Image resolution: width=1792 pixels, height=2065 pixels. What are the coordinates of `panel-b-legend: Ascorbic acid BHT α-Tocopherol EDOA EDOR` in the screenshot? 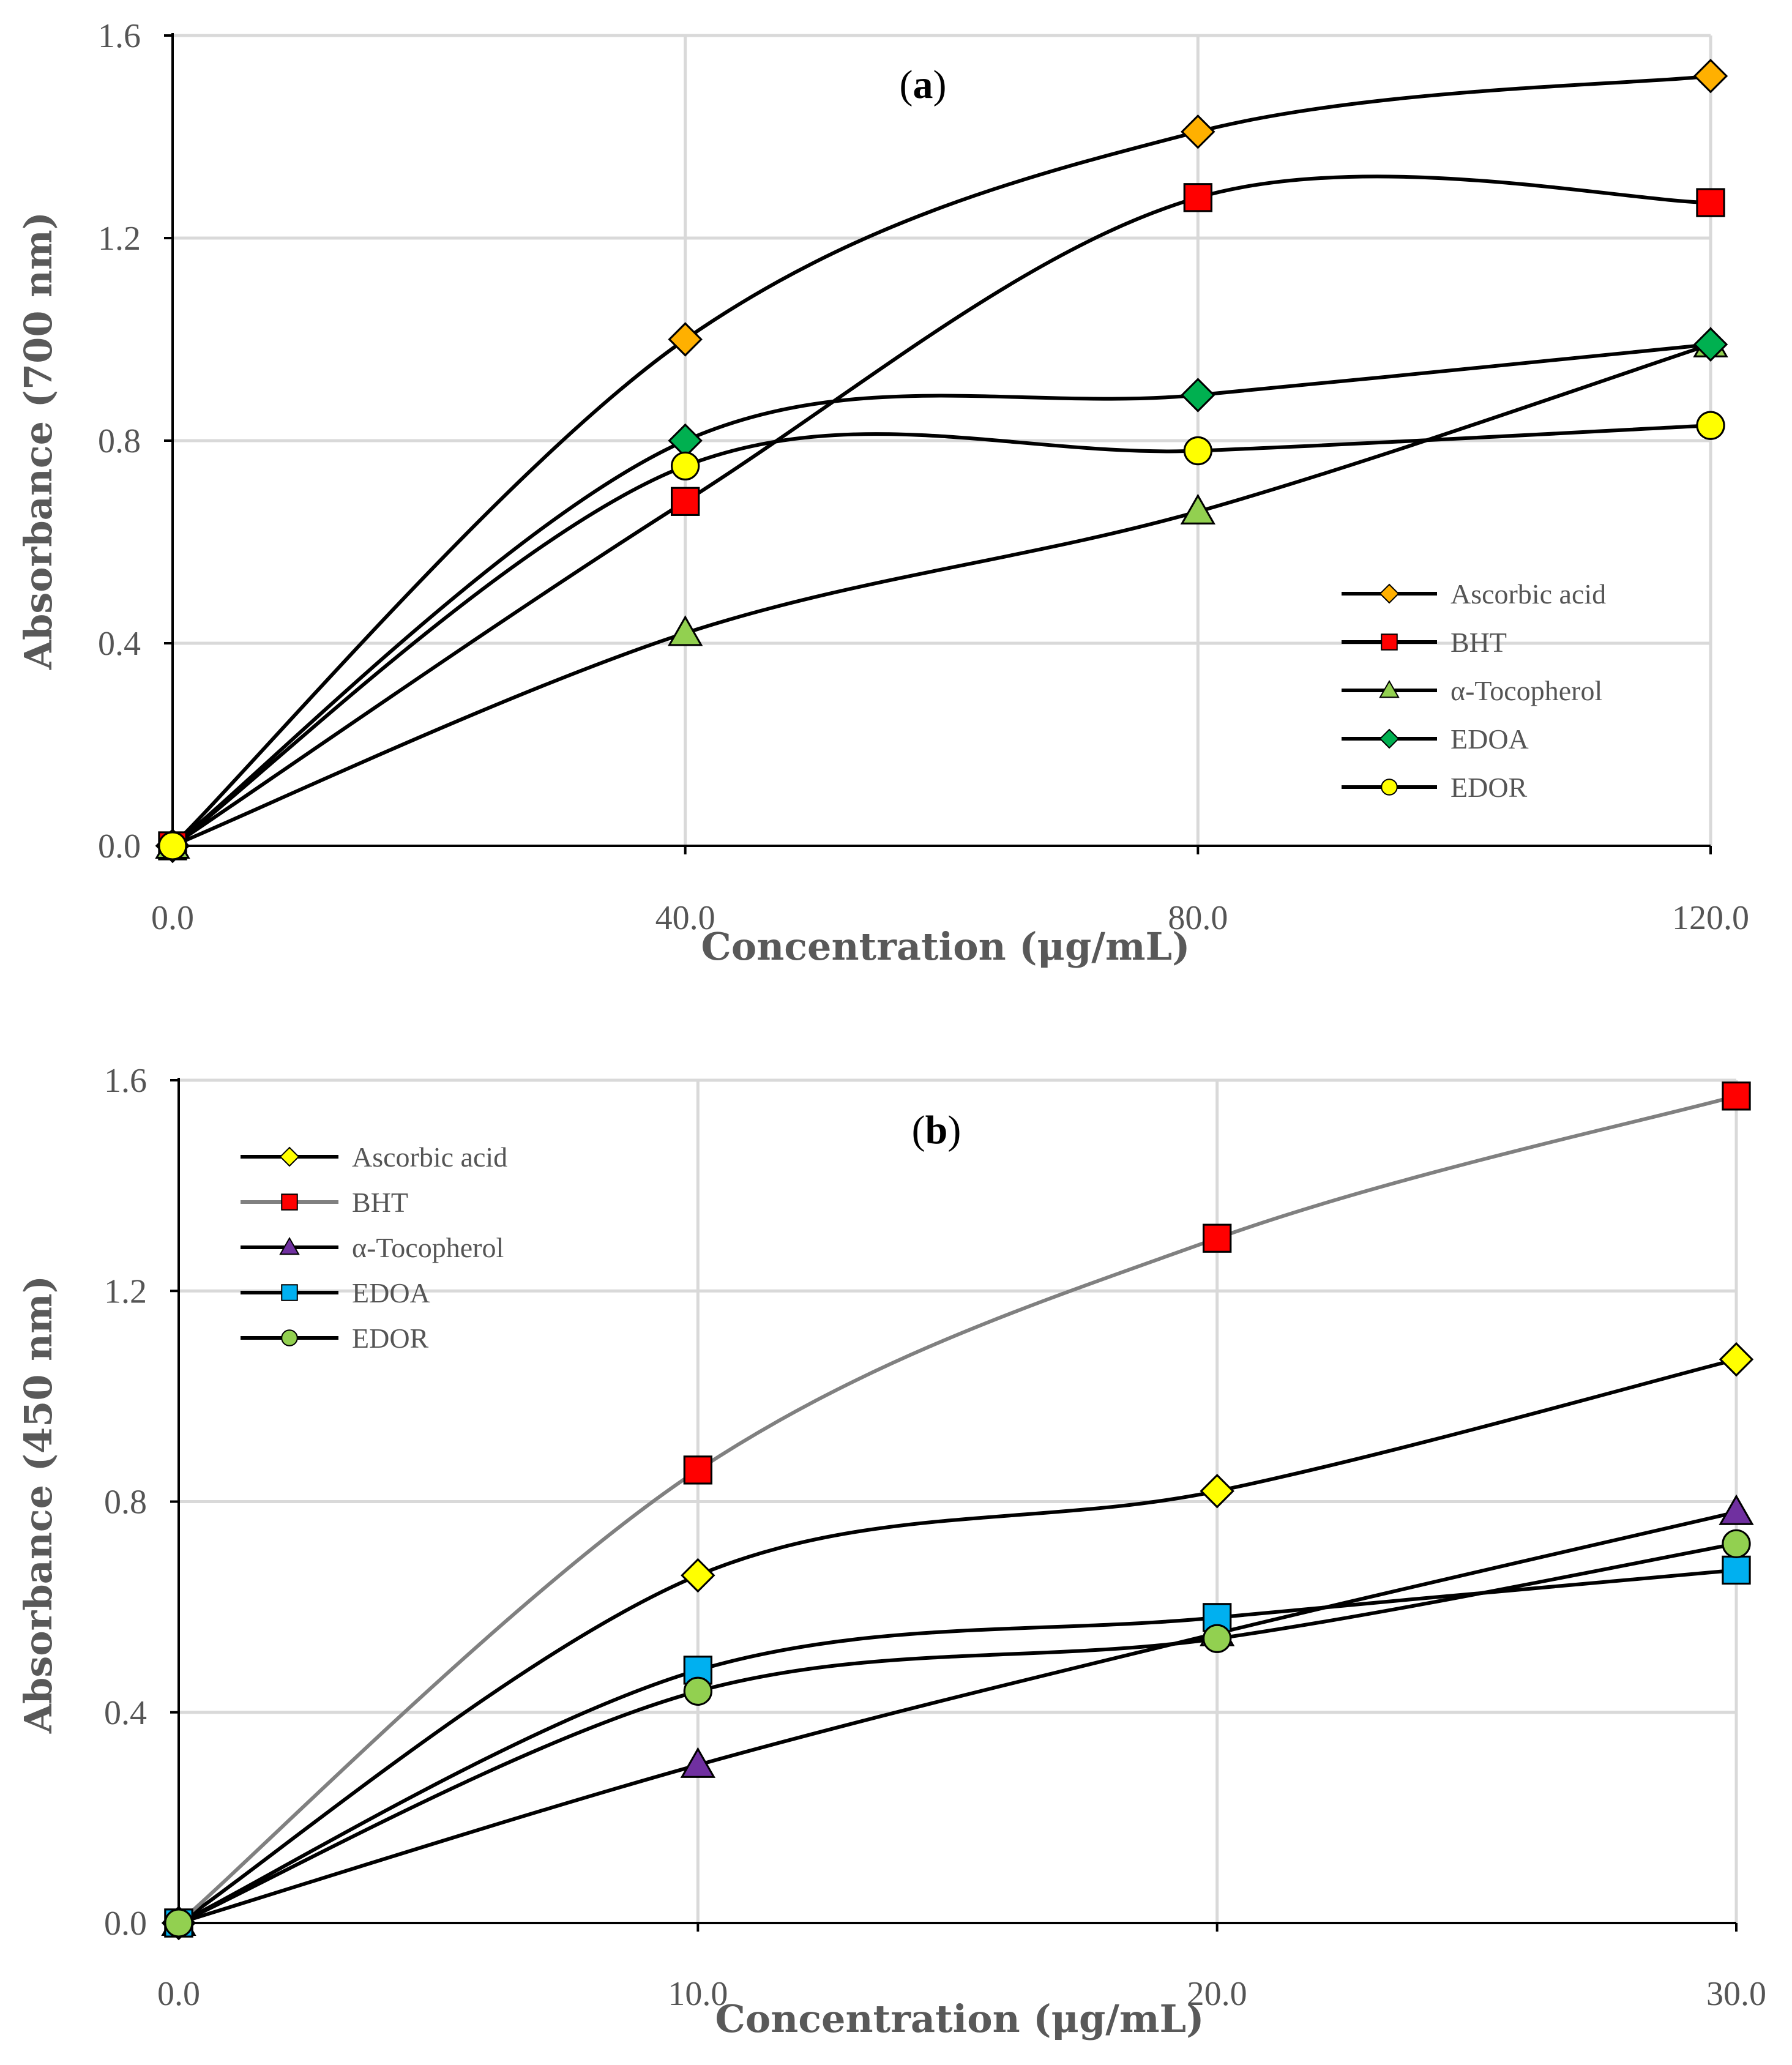 It's located at (374, 1248).